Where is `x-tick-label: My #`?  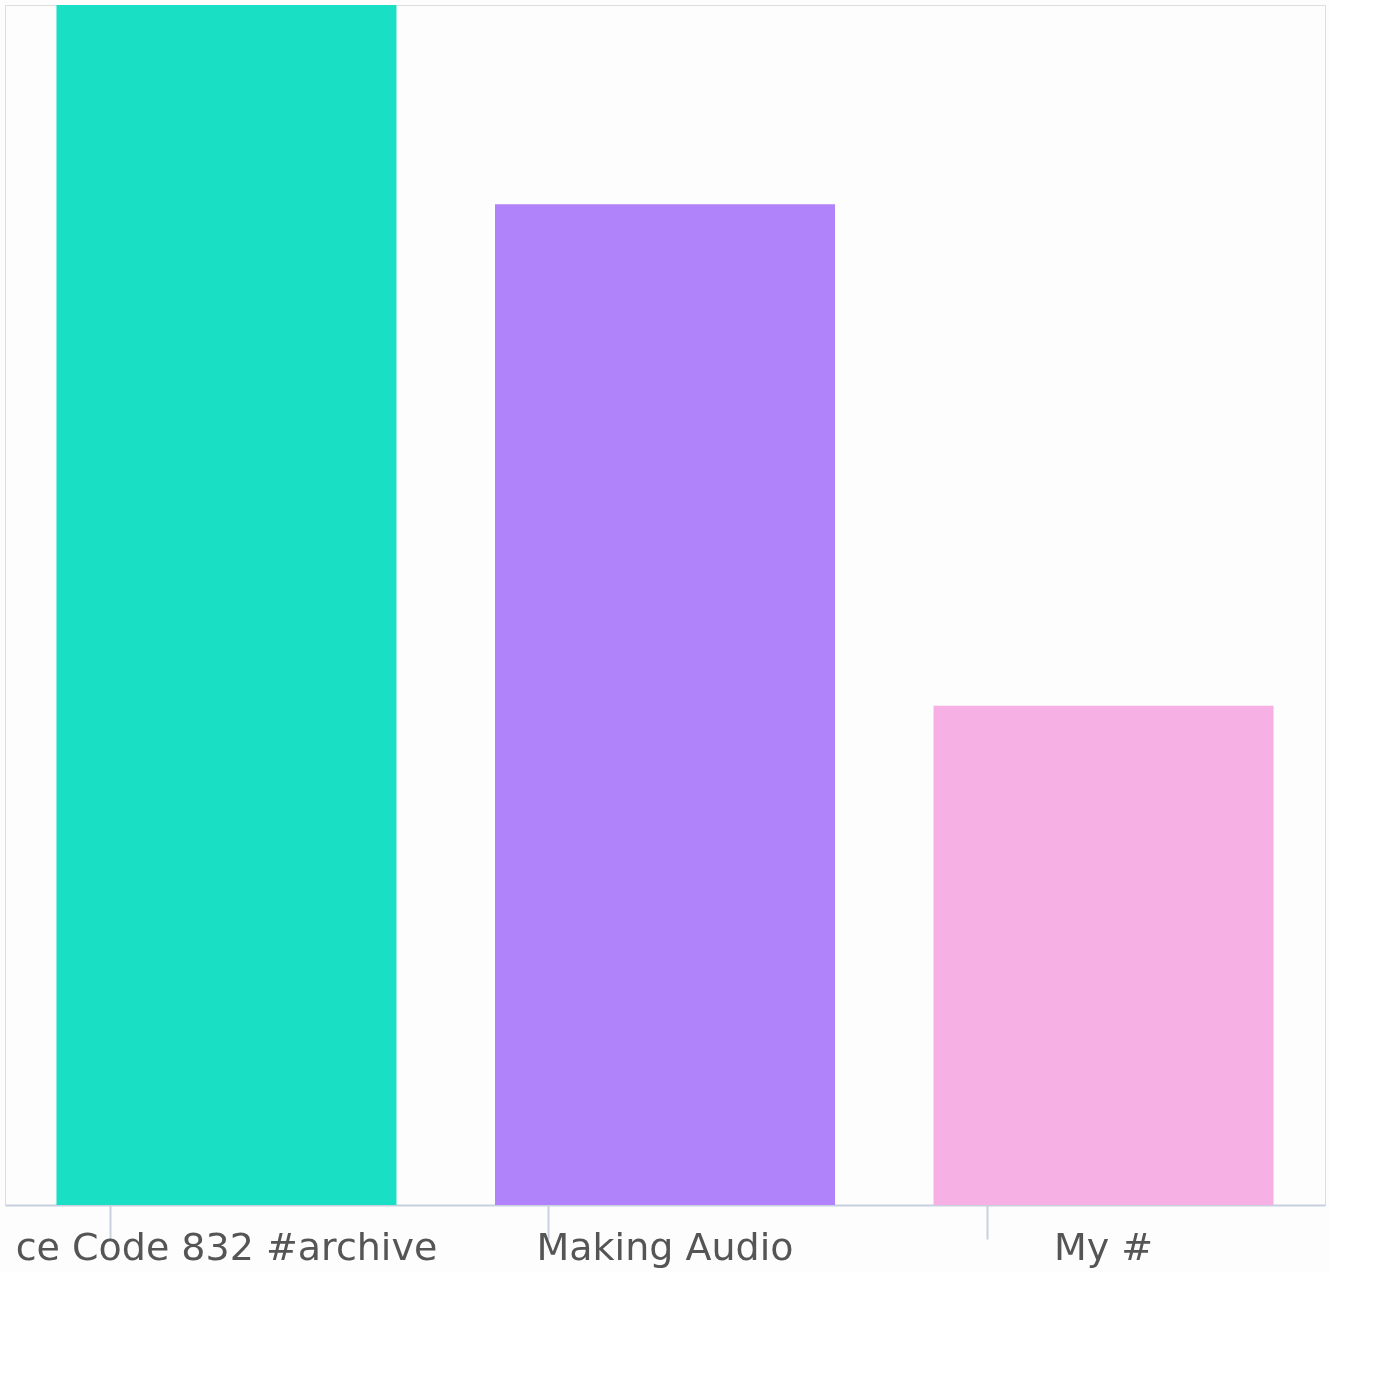
x-tick-label: My # is located at coordinates (1103, 1246).